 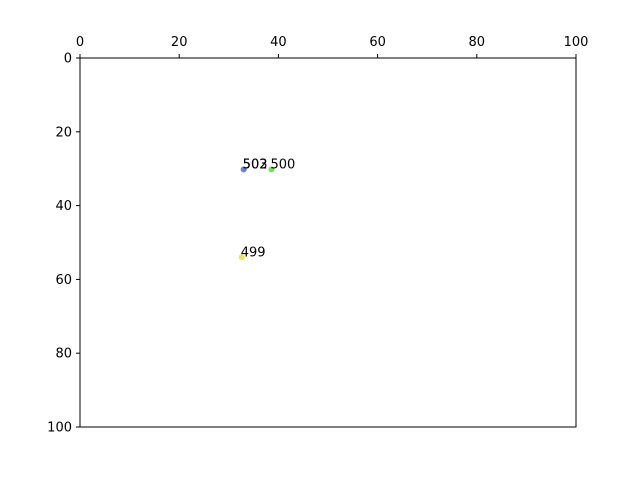 What do you see at coordinates (63, 244) in the screenshot?
I see `y-axis: 0 20 40 60 80 100` at bounding box center [63, 244].